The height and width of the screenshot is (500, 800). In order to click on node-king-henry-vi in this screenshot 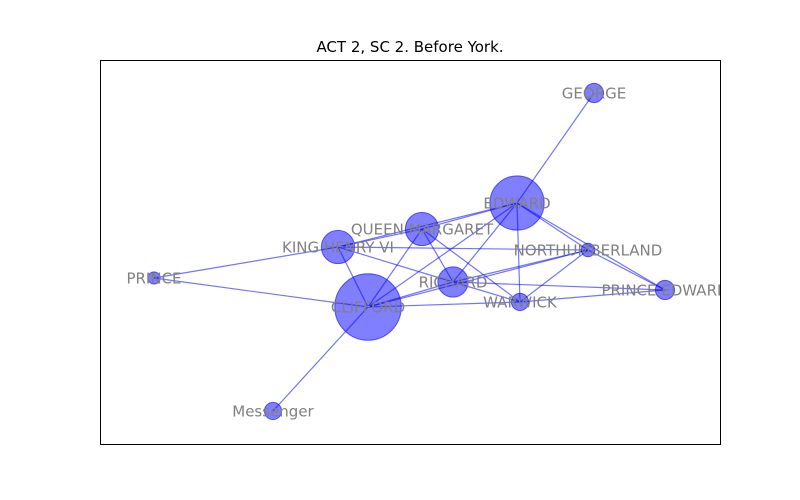, I will do `click(338, 247)`.